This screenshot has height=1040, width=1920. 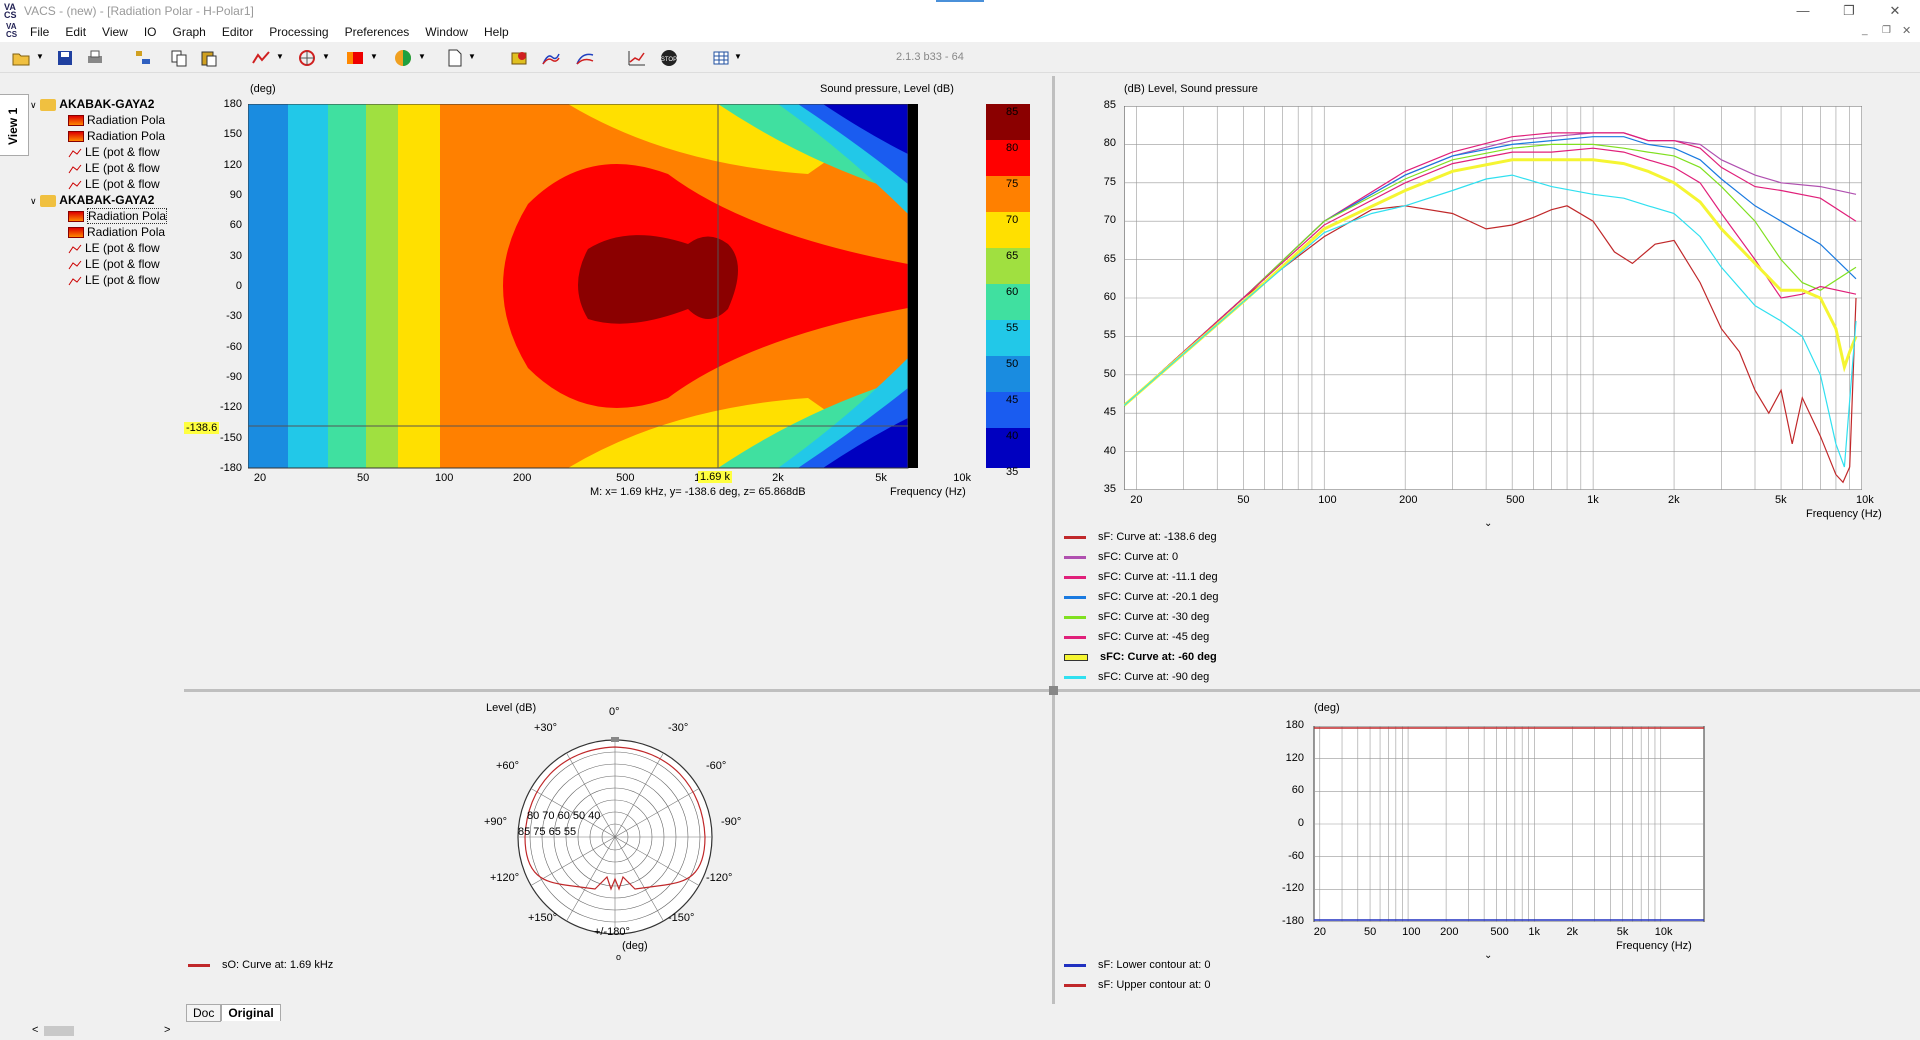 What do you see at coordinates (1137, 985) in the screenshot?
I see `small-legend-row: sF: Upper contour at: 0` at bounding box center [1137, 985].